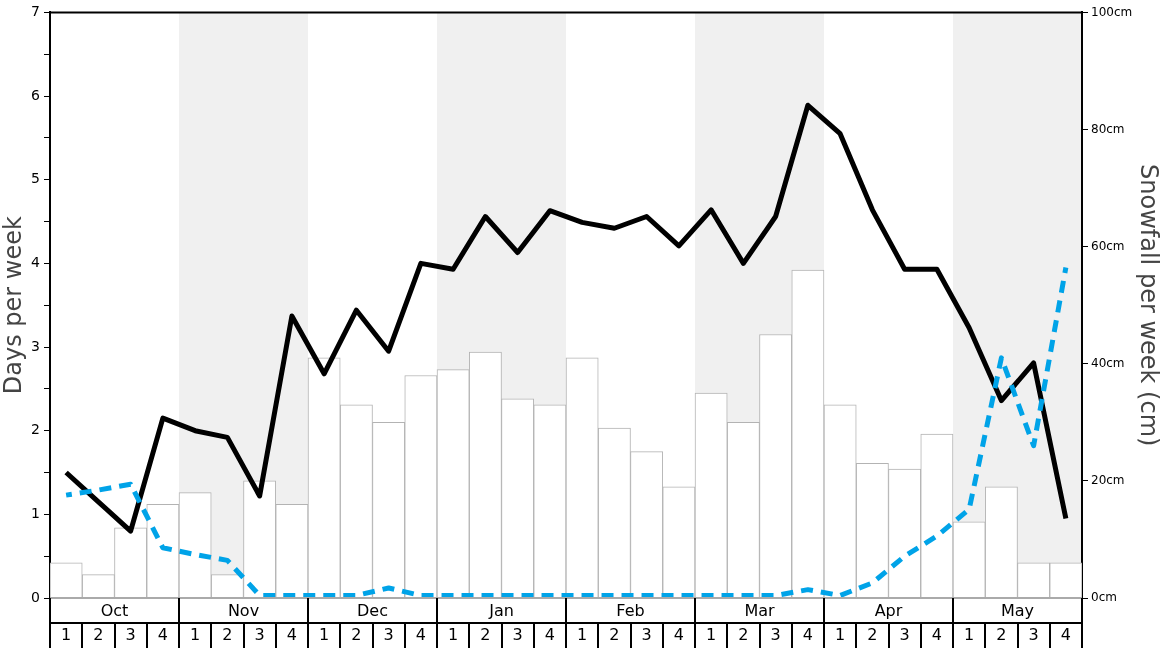 Image resolution: width=1168 pixels, height=648 pixels. Describe the element at coordinates (1108, 245) in the screenshot. I see `y2-tick-label: 60cm` at that location.